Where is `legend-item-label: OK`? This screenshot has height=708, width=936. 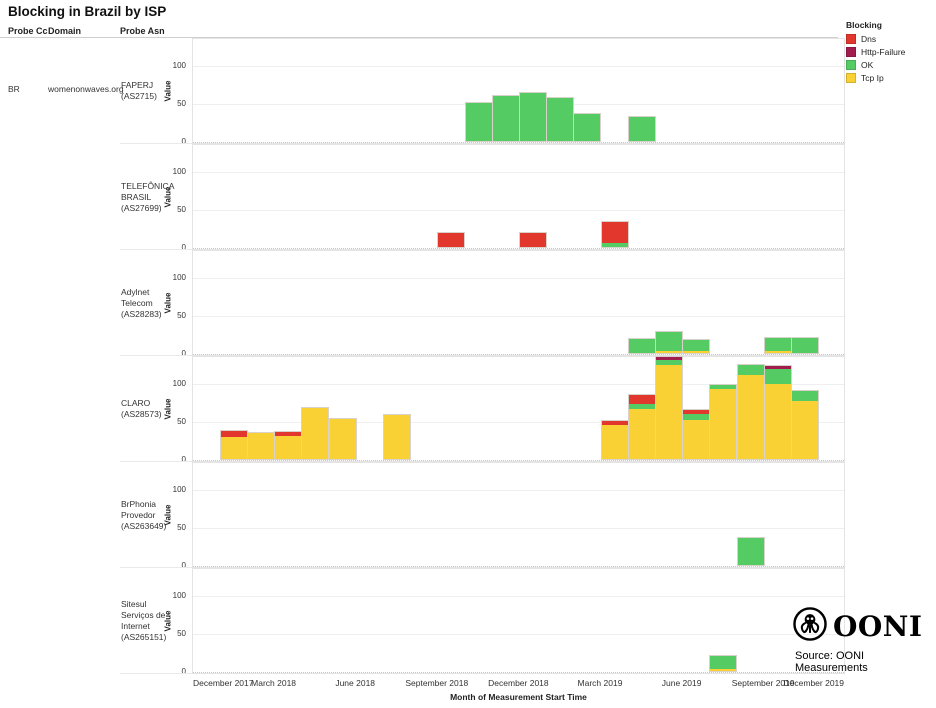
legend-item-label: OK is located at coordinates (867, 65).